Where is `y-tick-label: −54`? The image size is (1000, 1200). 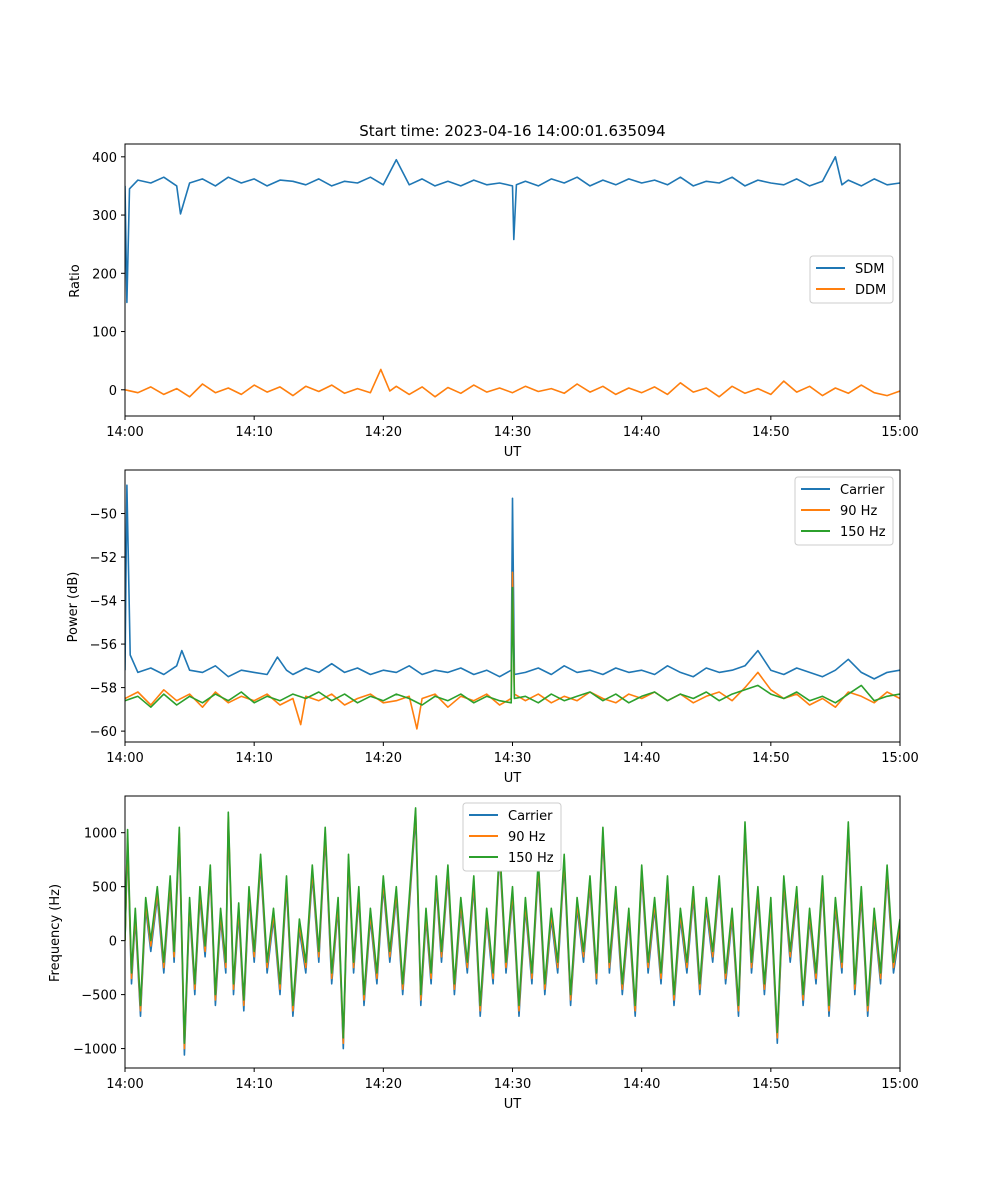 y-tick-label: −54 is located at coordinates (103, 602).